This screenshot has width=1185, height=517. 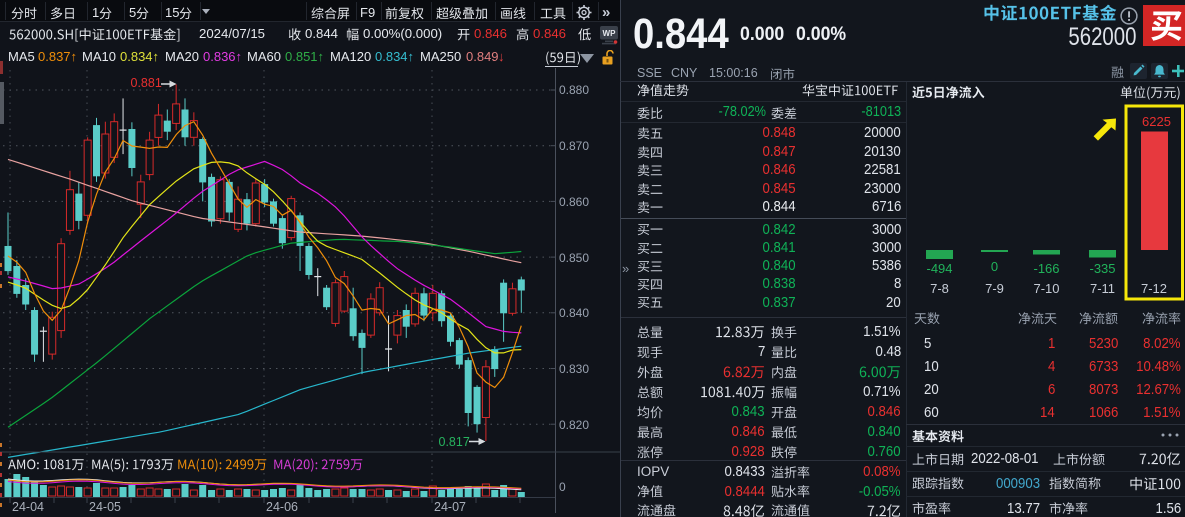 I want to click on svg-text: WP, so click(x=610, y=33).